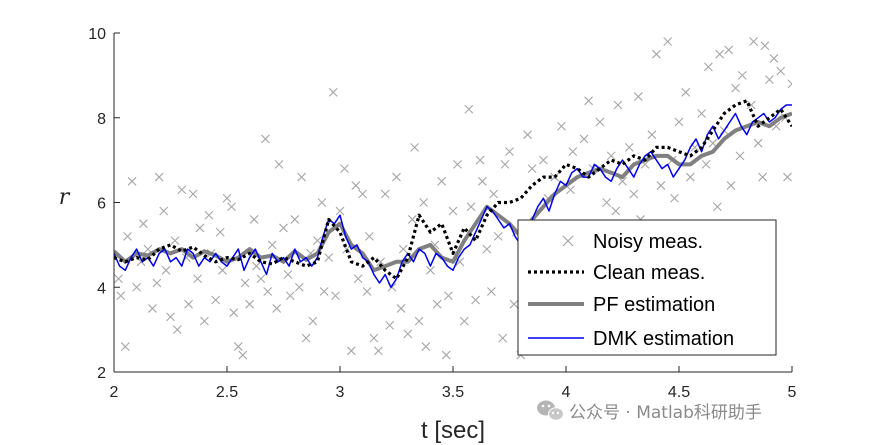 This screenshot has width=875, height=445. I want to click on legend-entry-pf: PF estimation, so click(621, 305).